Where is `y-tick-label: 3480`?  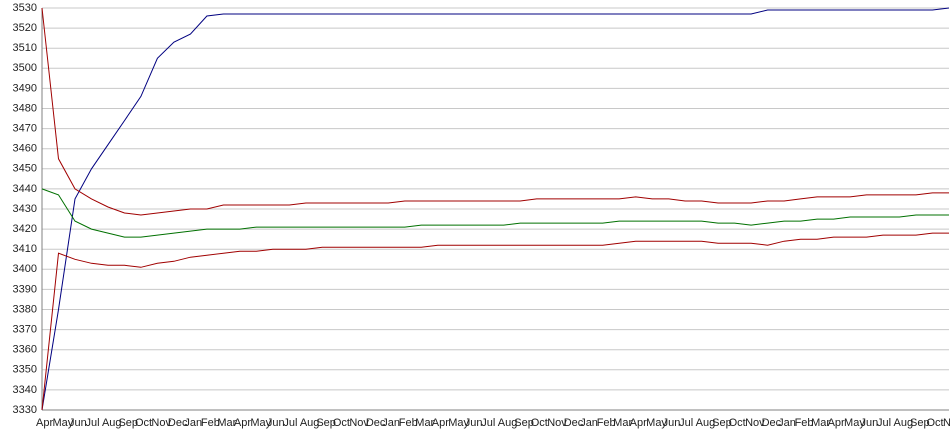 y-tick-label: 3480 is located at coordinates (25, 108).